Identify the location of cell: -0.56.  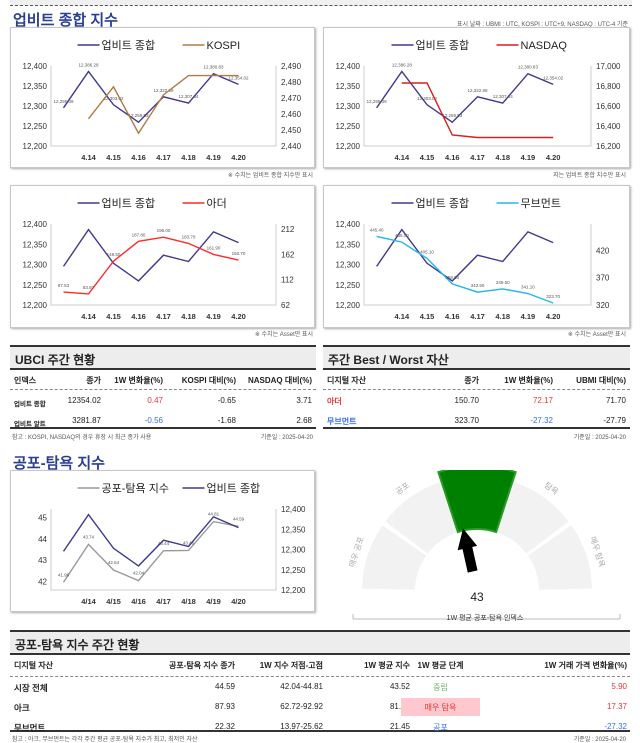
(153, 420).